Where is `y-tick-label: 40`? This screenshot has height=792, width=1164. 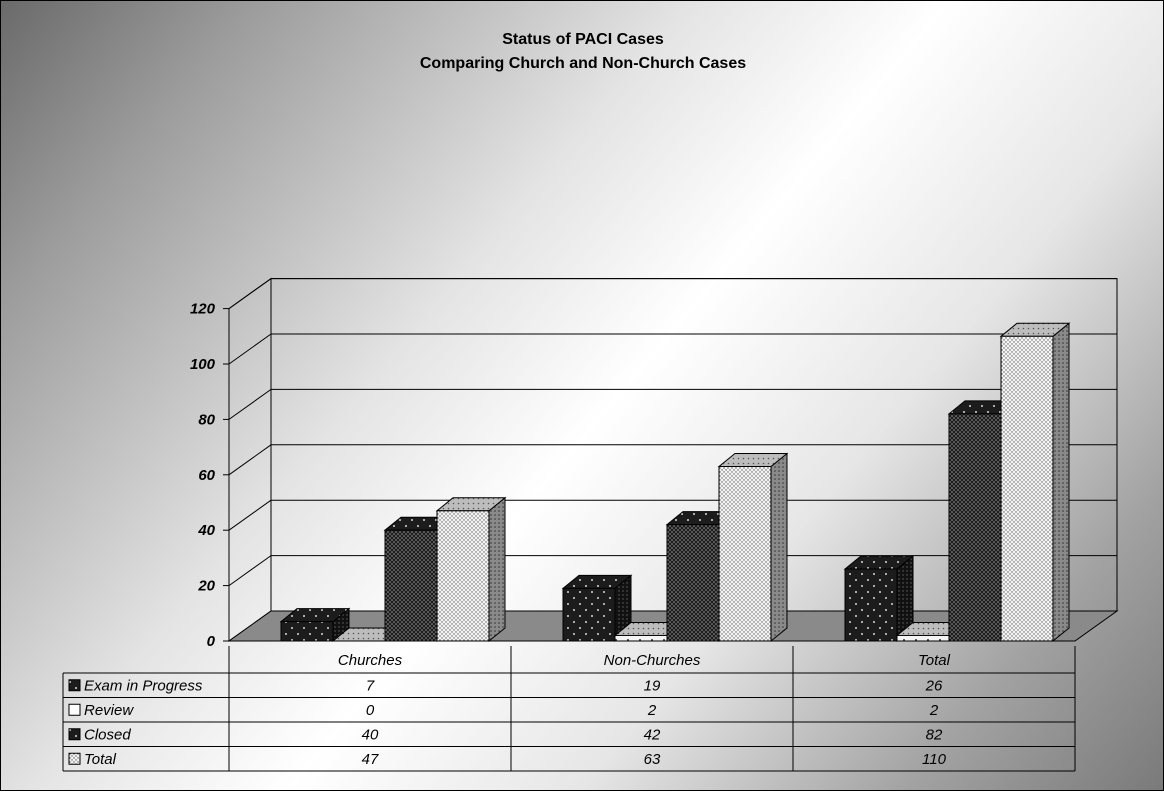
y-tick-label: 40 is located at coordinates (206, 530).